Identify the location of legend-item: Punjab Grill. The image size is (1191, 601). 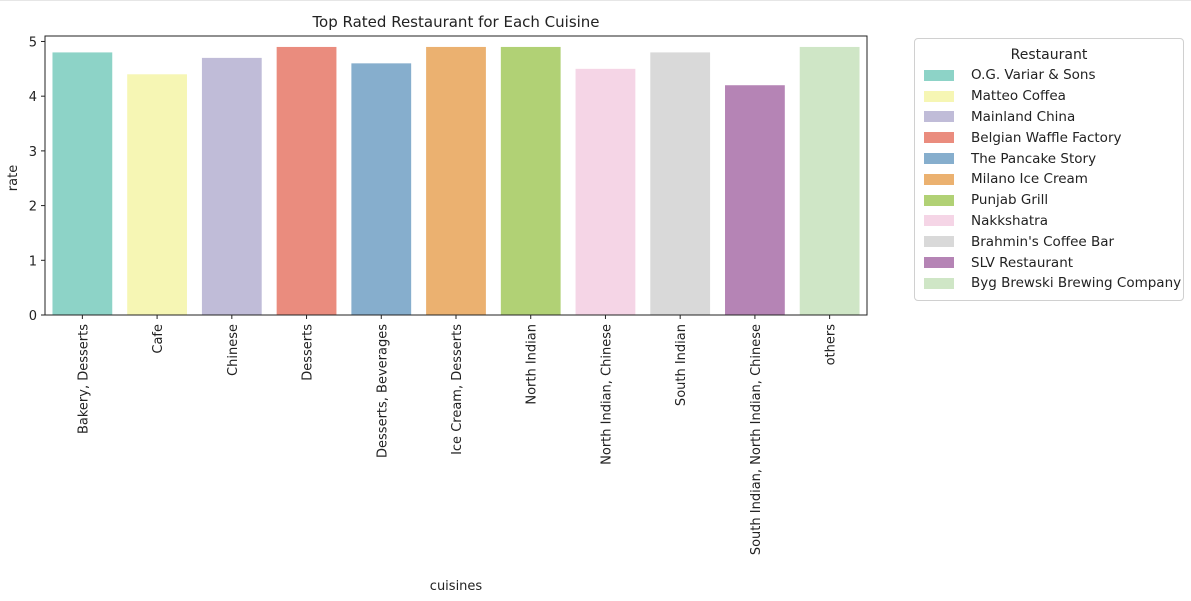
(1049, 200).